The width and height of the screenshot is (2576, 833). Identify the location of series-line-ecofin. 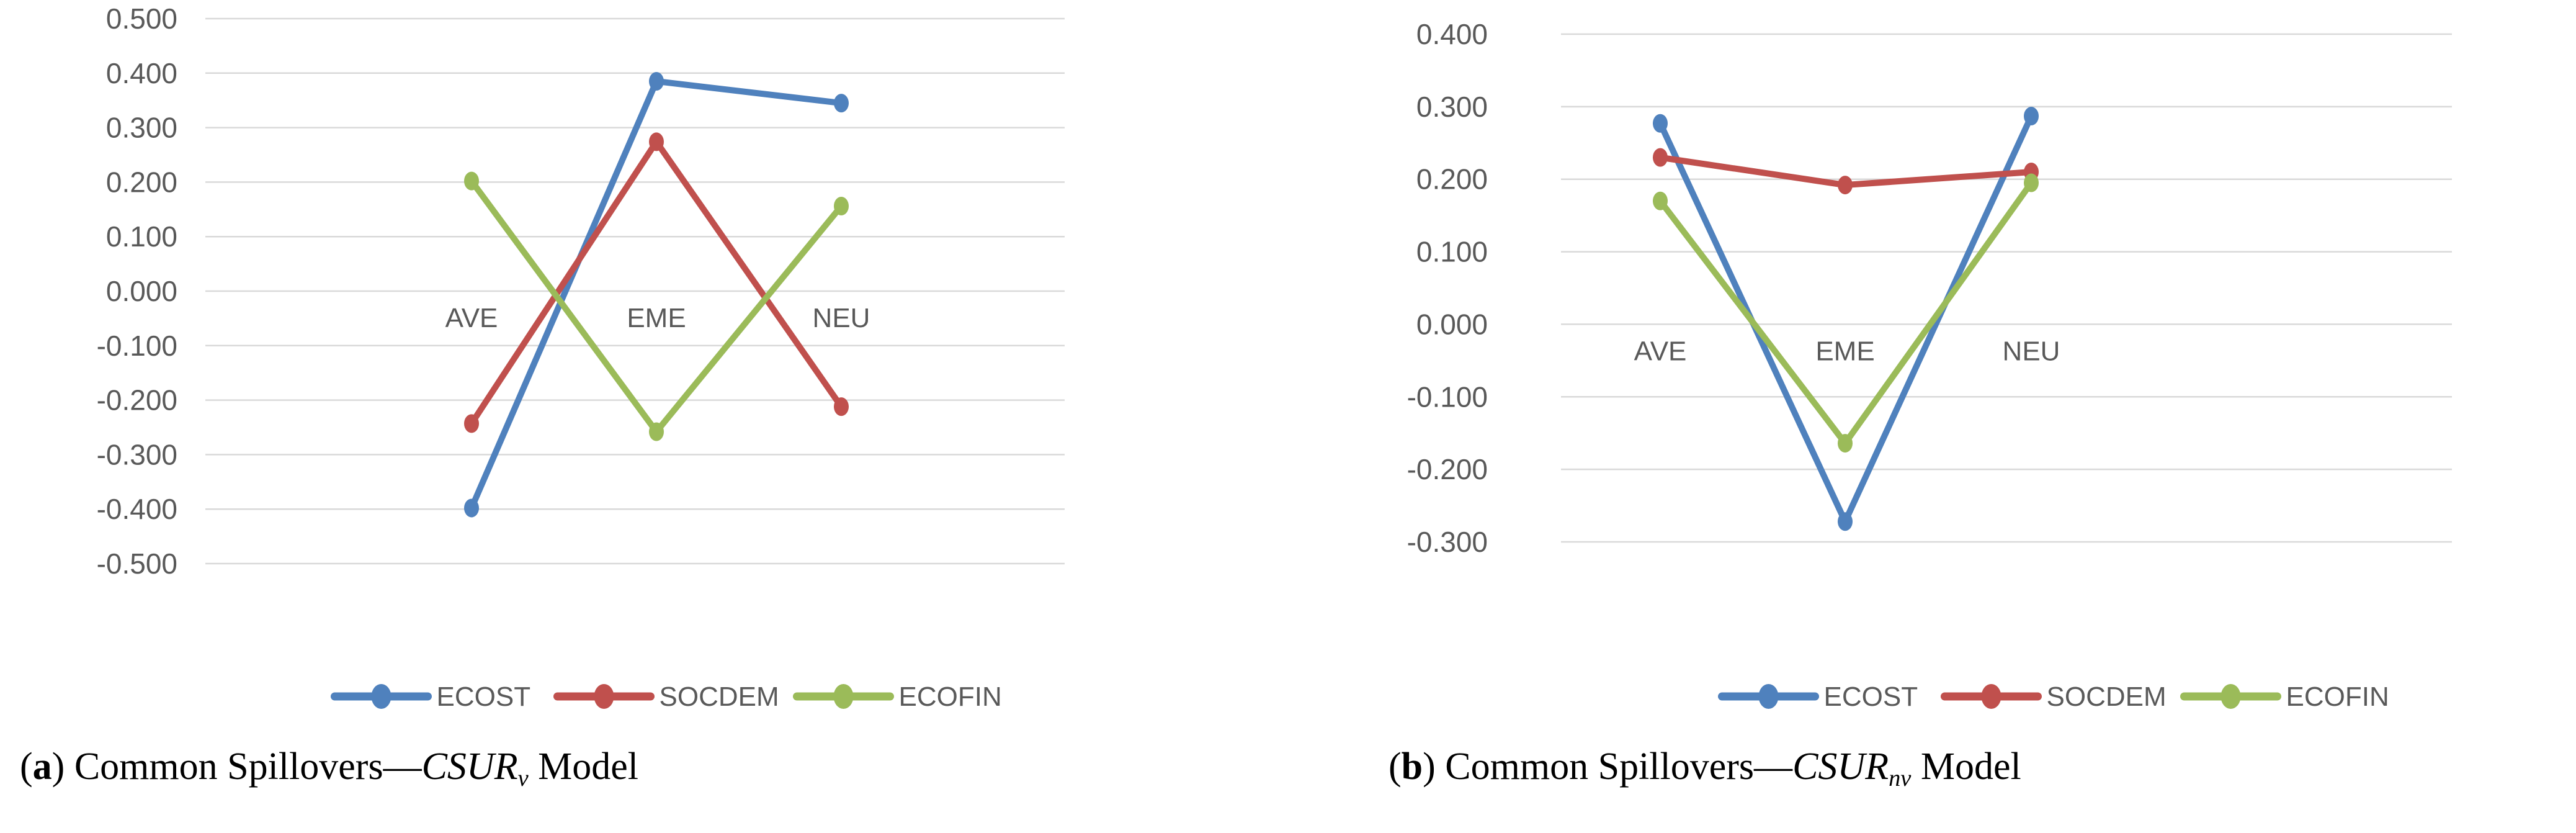
(1845, 313).